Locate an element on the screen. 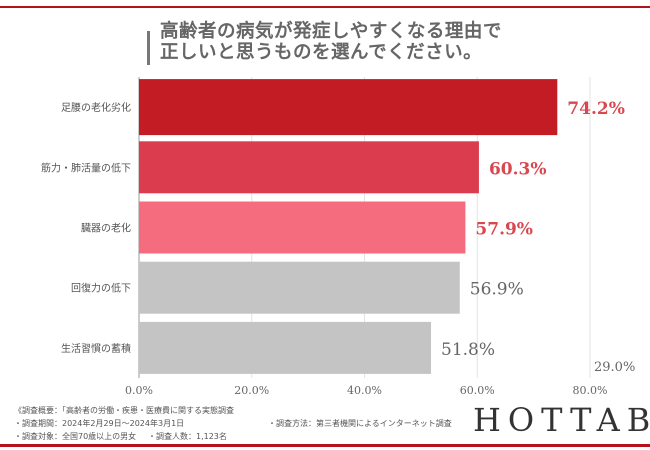 This screenshot has width=650, height=450. x-tick-label: 40.0% is located at coordinates (364, 390).